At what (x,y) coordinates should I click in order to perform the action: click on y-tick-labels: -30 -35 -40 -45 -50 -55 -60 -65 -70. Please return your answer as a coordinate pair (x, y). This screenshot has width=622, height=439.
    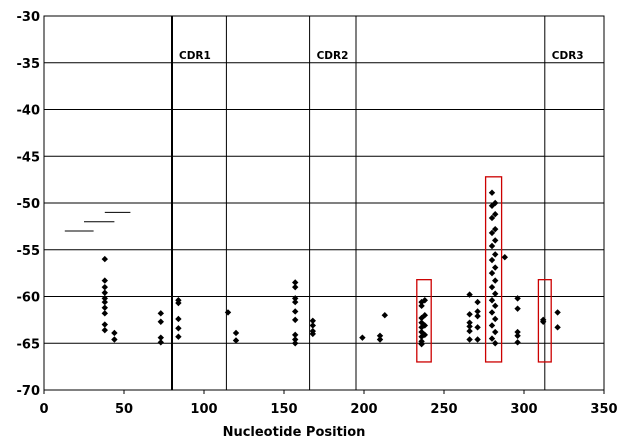
    Looking at the image, I should click on (29, 204).